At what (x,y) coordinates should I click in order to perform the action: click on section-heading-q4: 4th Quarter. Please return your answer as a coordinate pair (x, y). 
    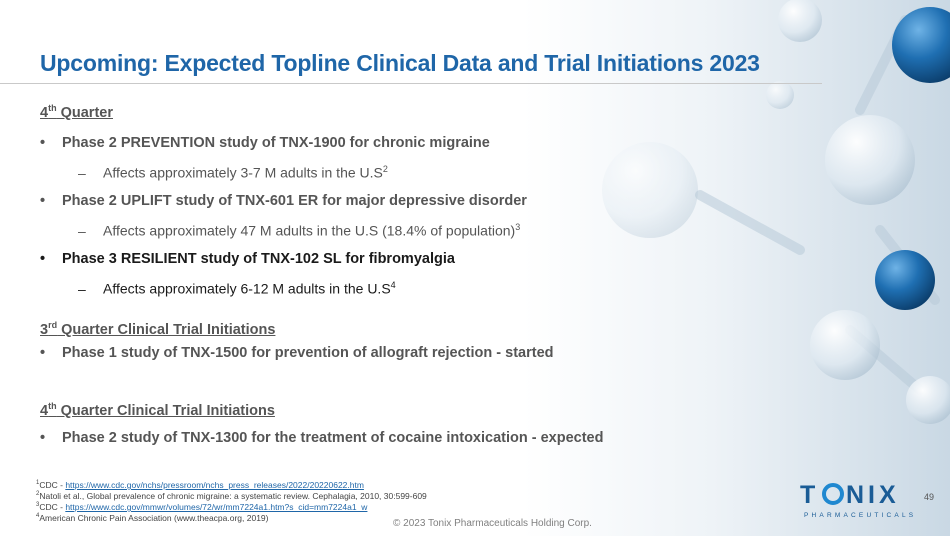
    Looking at the image, I should click on (76, 112).